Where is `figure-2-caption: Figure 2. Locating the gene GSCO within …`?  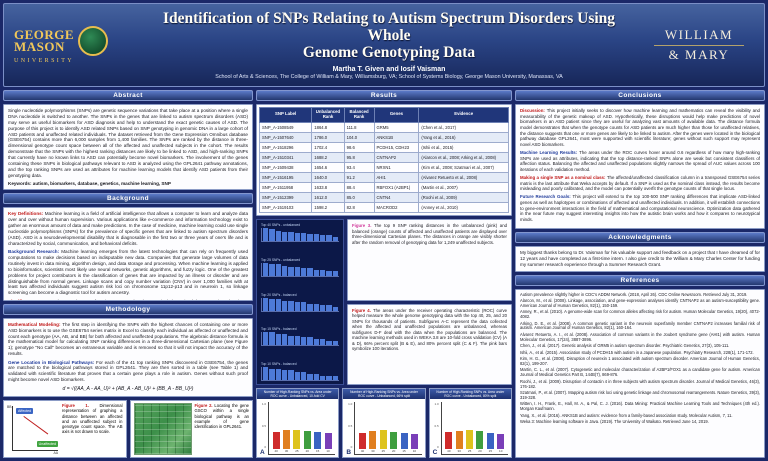 figure-2-caption: Figure 2. Locating the gene GSCO within … is located at coordinates (222, 429).